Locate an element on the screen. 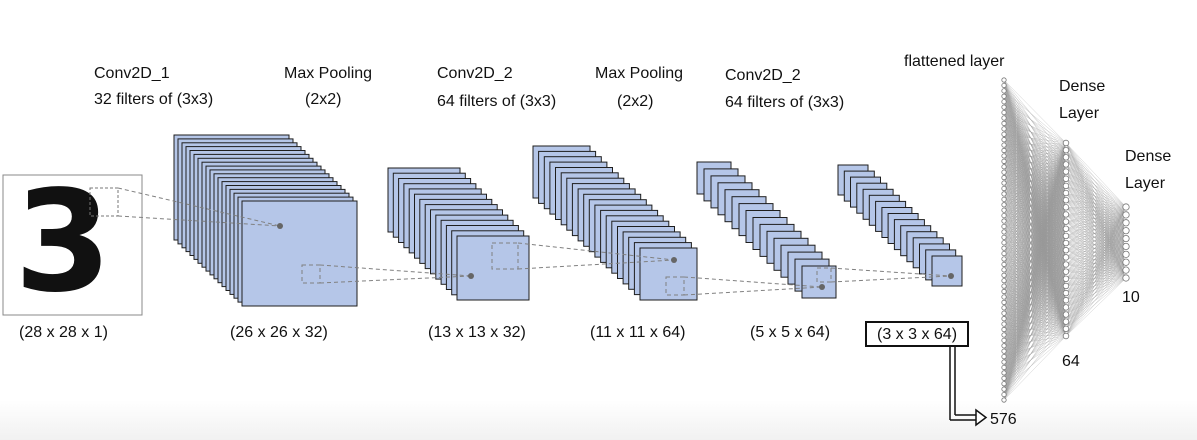  conv2-feature-maps is located at coordinates (615, 223).